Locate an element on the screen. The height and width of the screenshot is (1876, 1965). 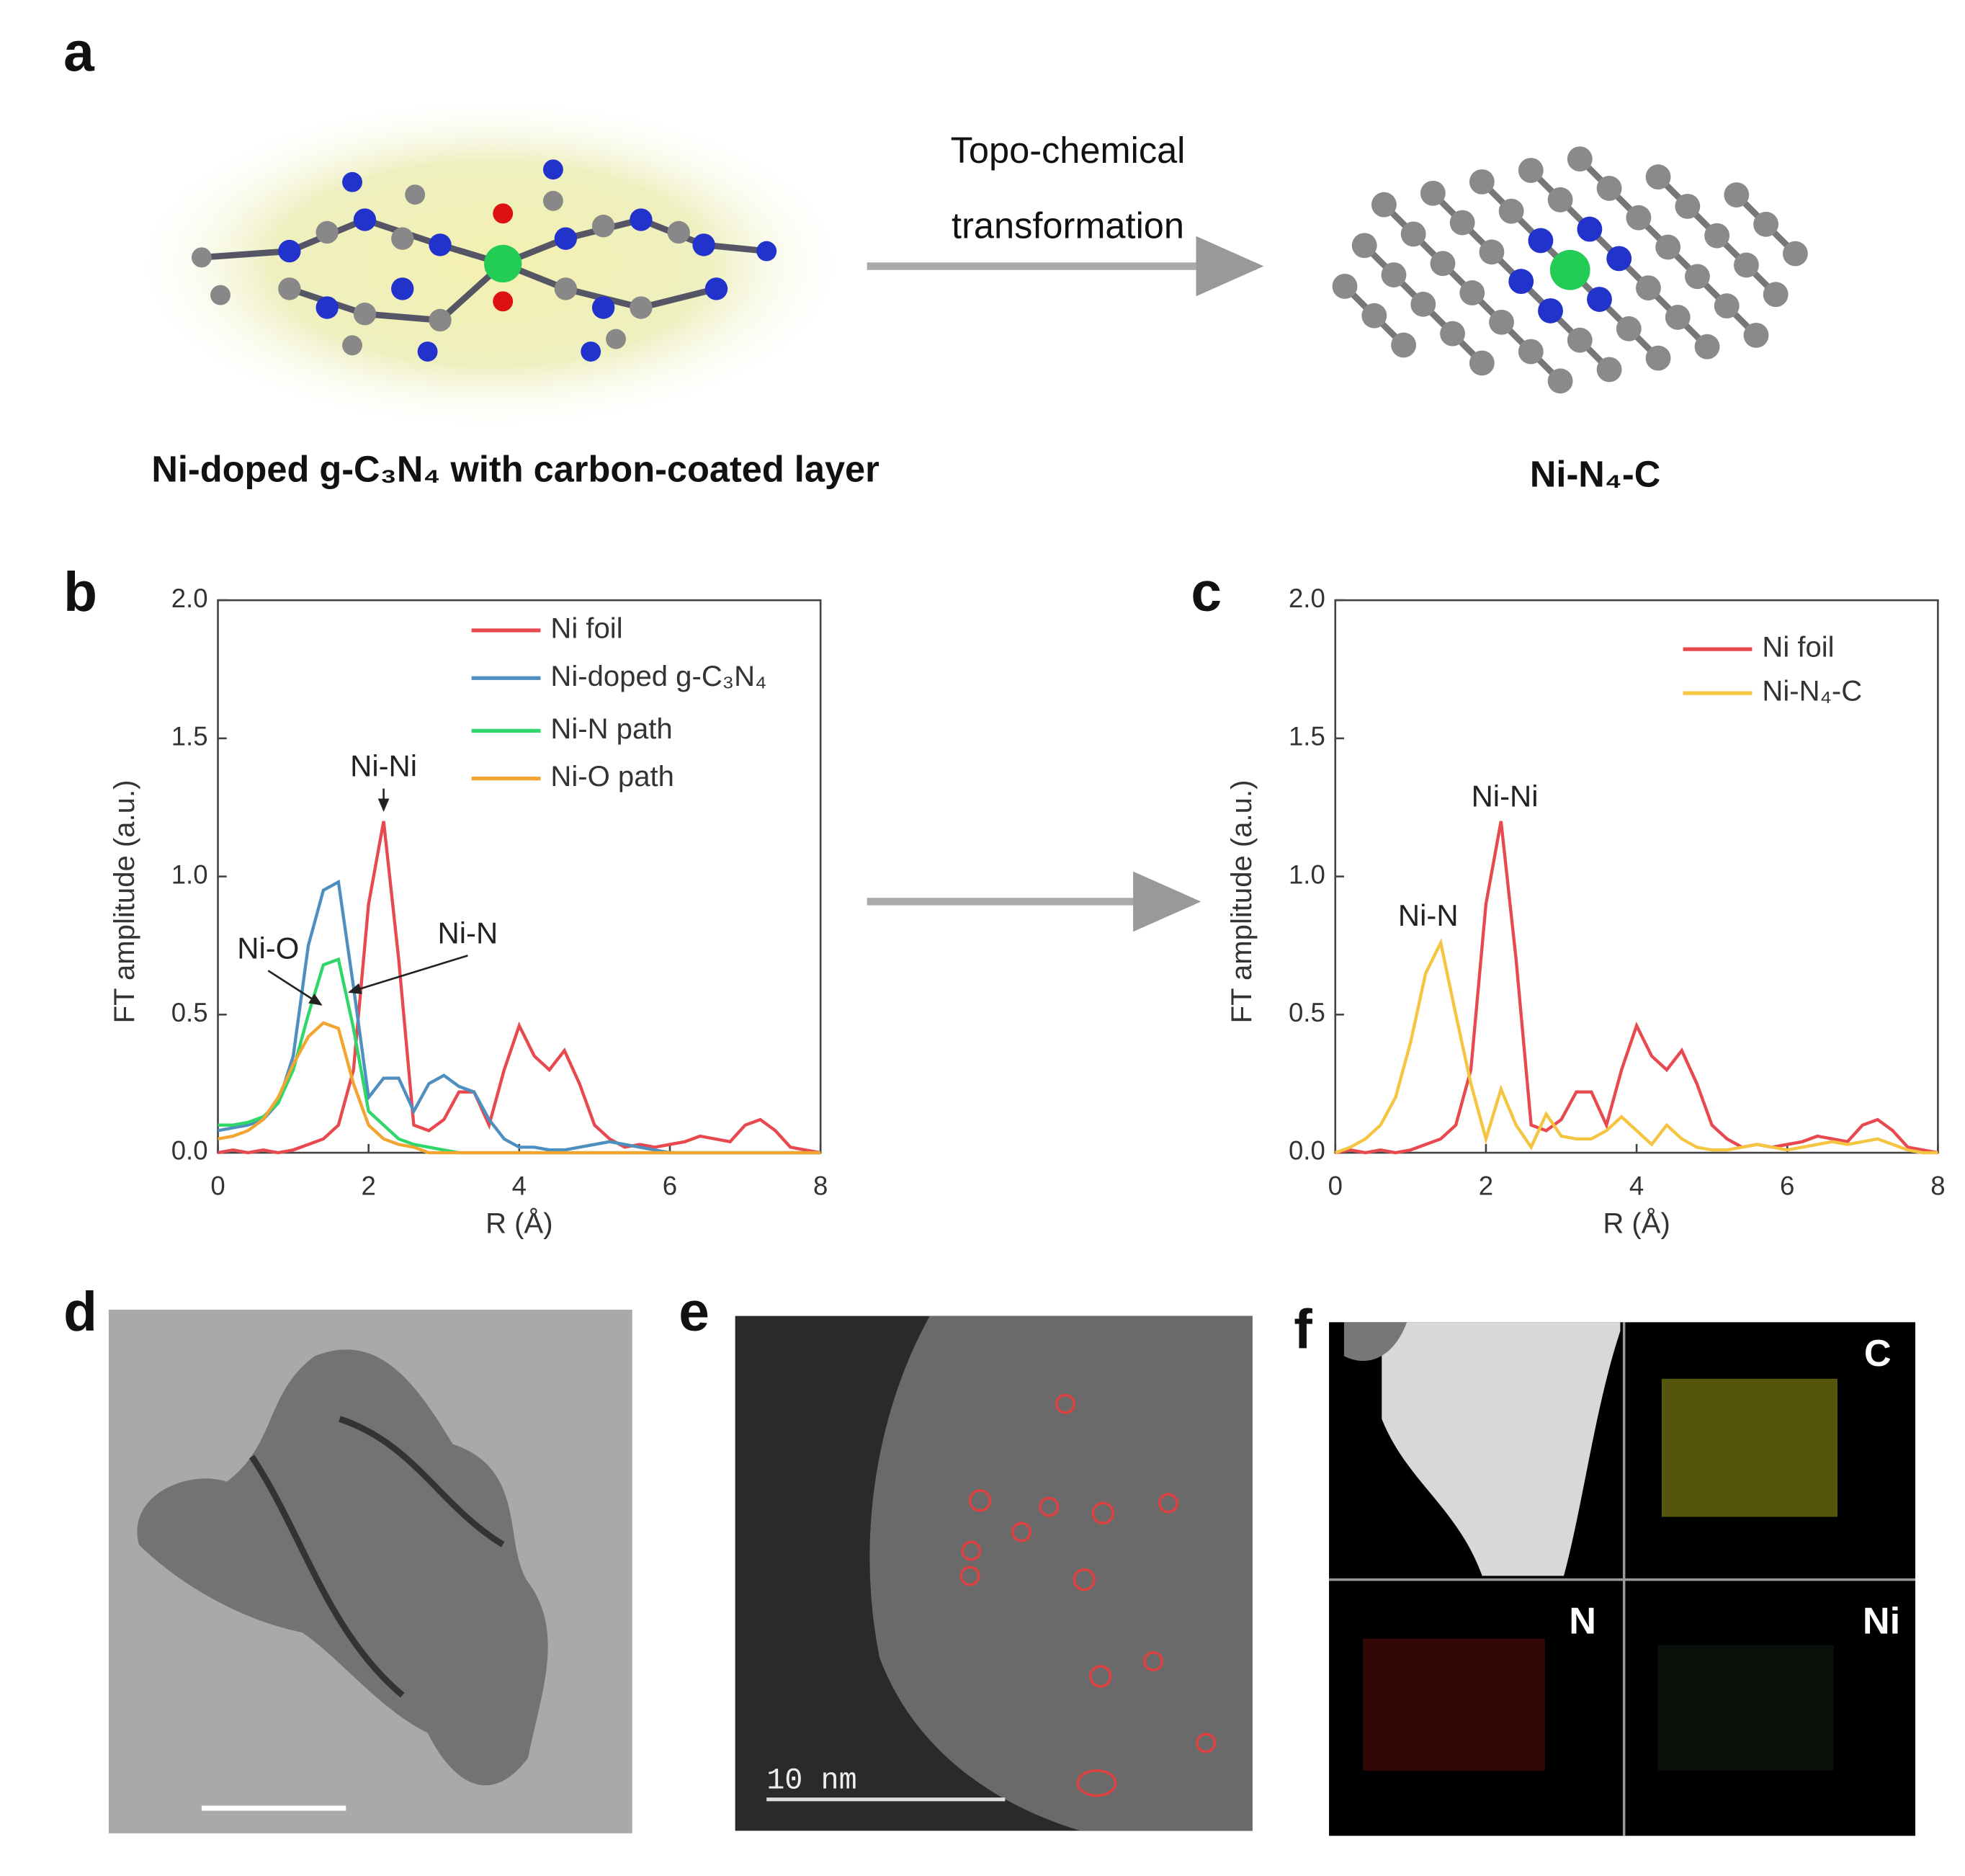
tem-image is located at coordinates (370, 1571).